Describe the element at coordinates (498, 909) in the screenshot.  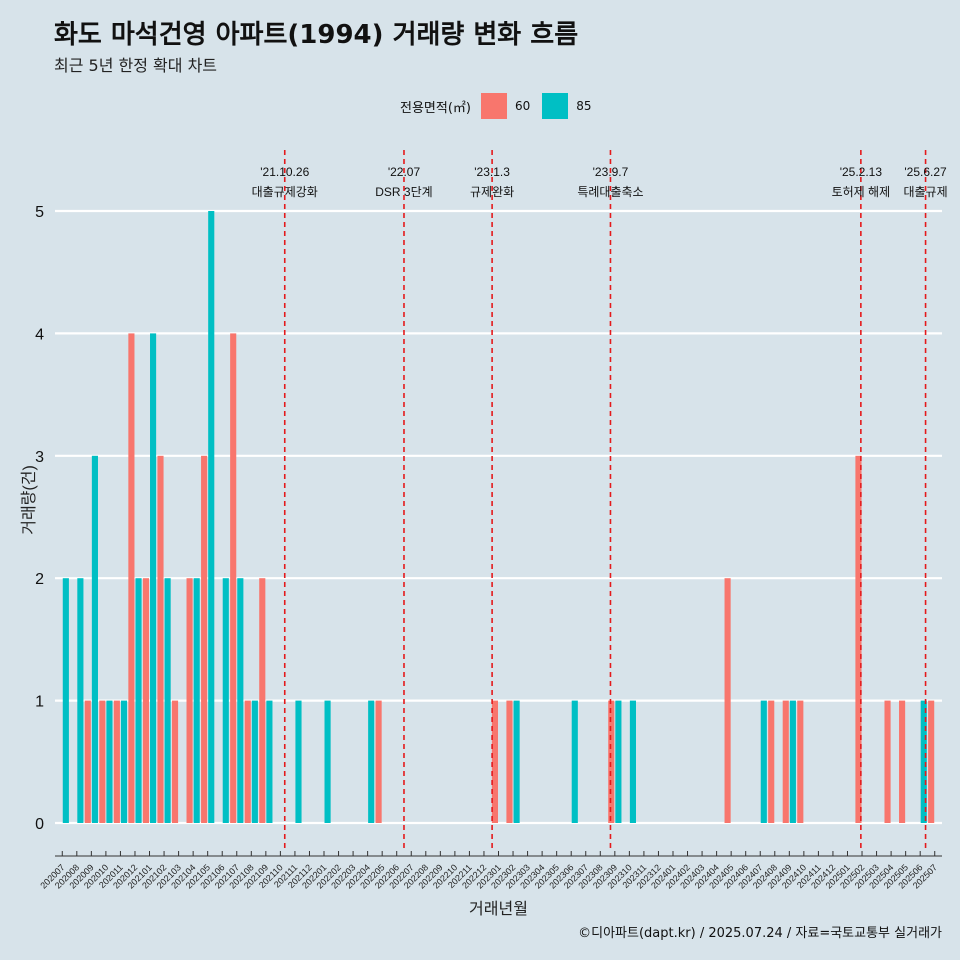
I see `x-axis-title: 거래년월` at that location.